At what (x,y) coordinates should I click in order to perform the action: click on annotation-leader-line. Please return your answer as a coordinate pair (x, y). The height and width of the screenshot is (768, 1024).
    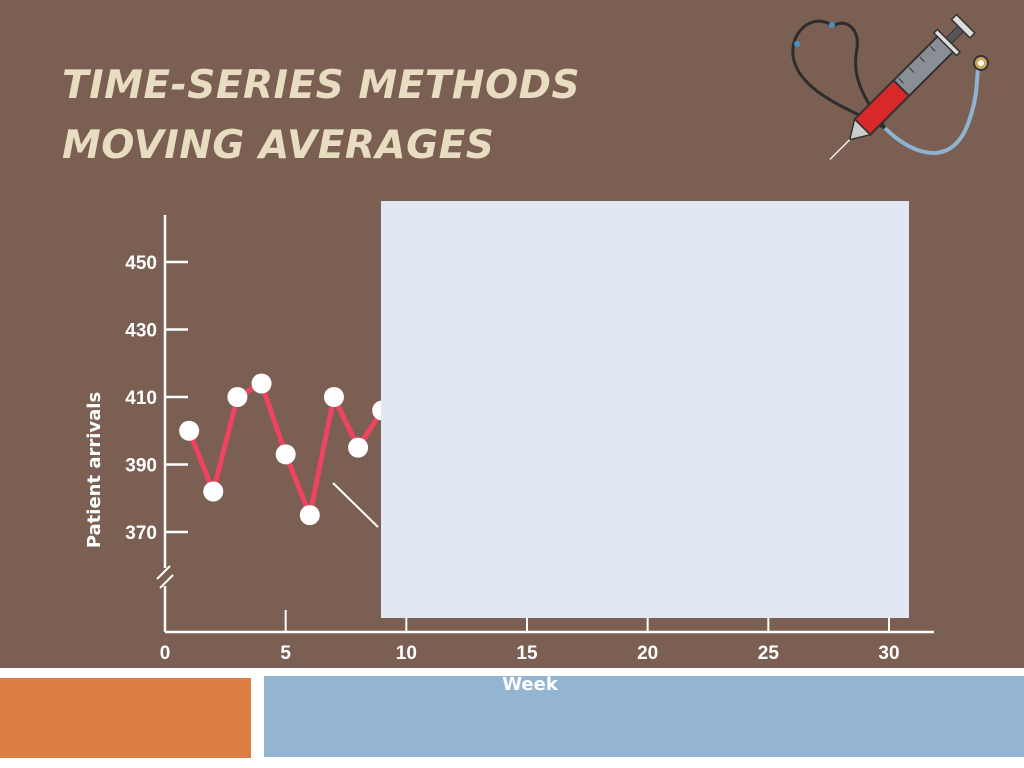
    Looking at the image, I should click on (355, 505).